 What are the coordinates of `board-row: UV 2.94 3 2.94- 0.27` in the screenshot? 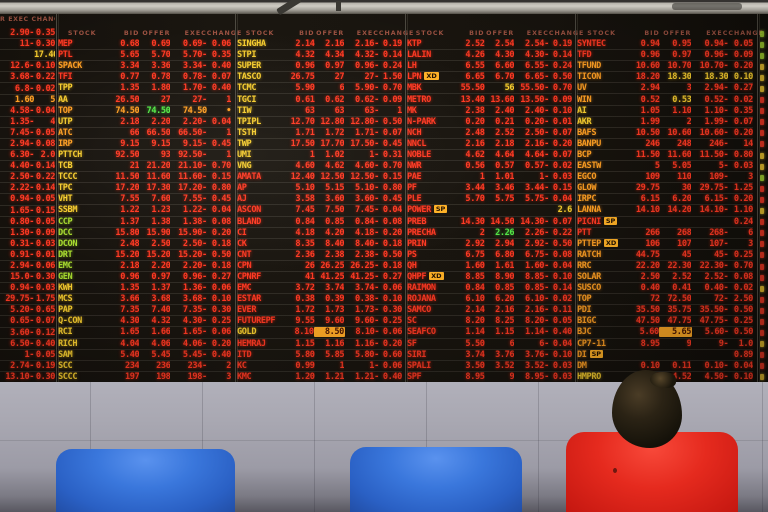 It's located at (665, 89).